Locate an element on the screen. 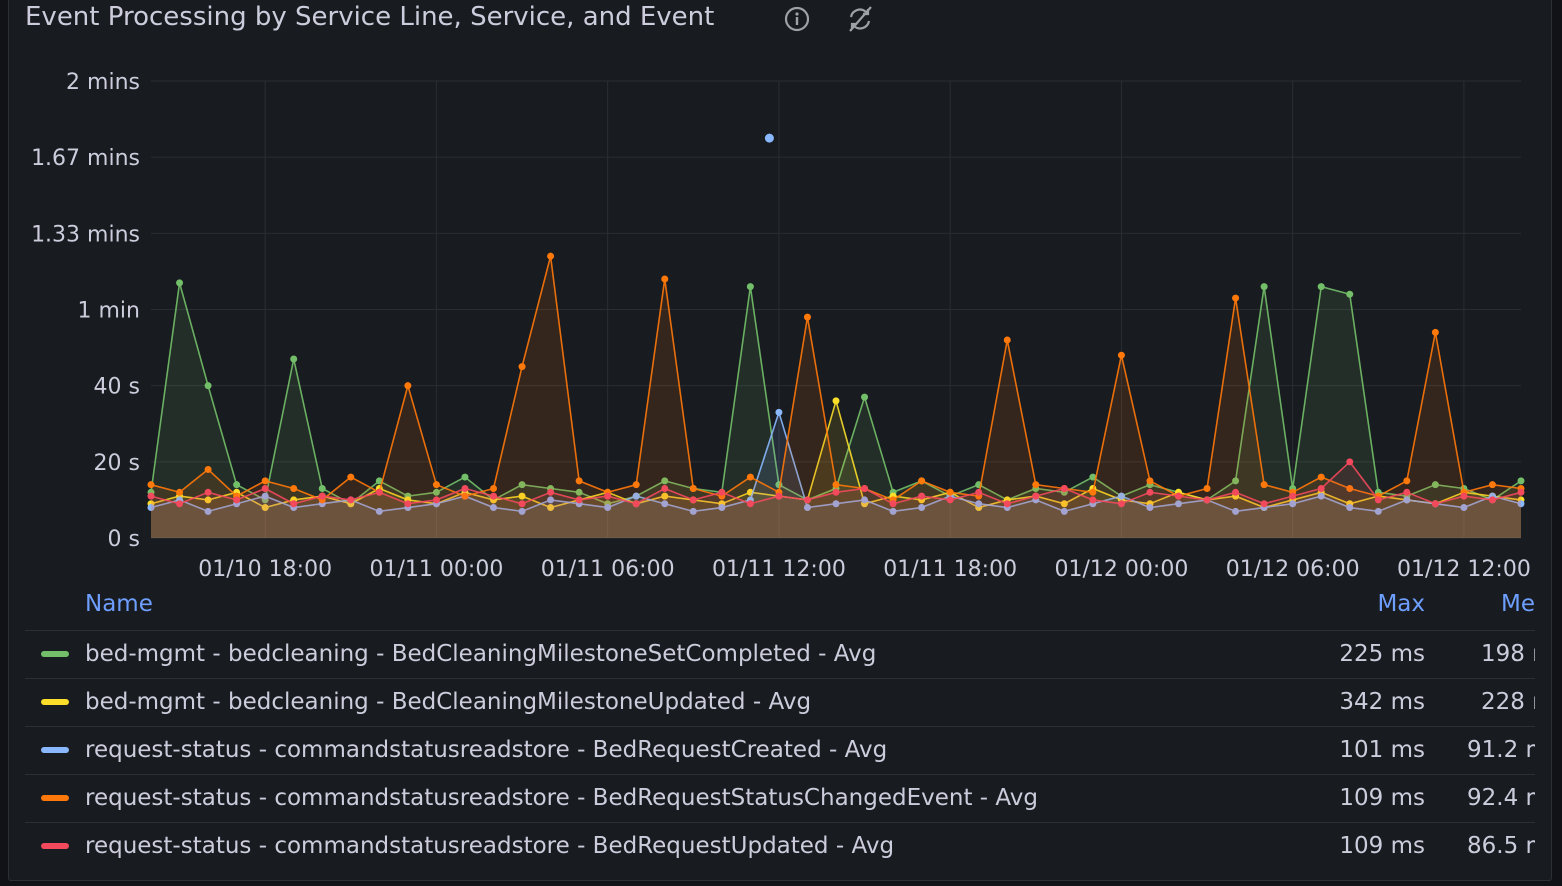  series-max: 342 ms is located at coordinates (1382, 702).